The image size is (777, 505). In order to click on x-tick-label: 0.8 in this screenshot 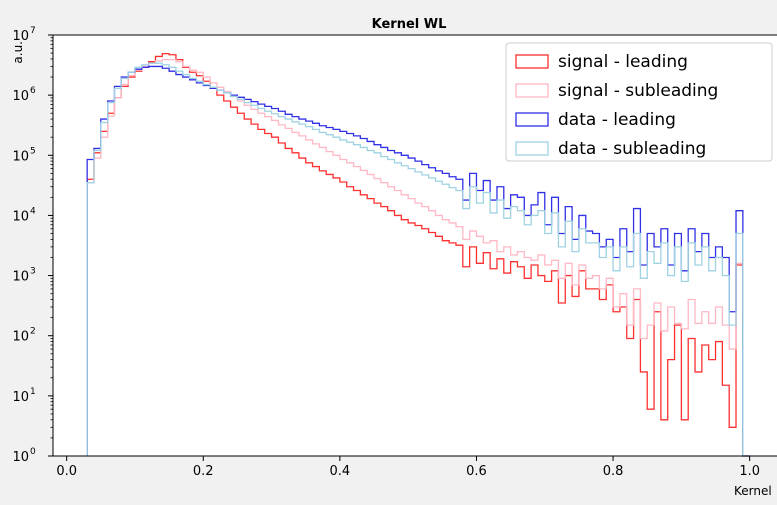, I will do `click(613, 471)`.